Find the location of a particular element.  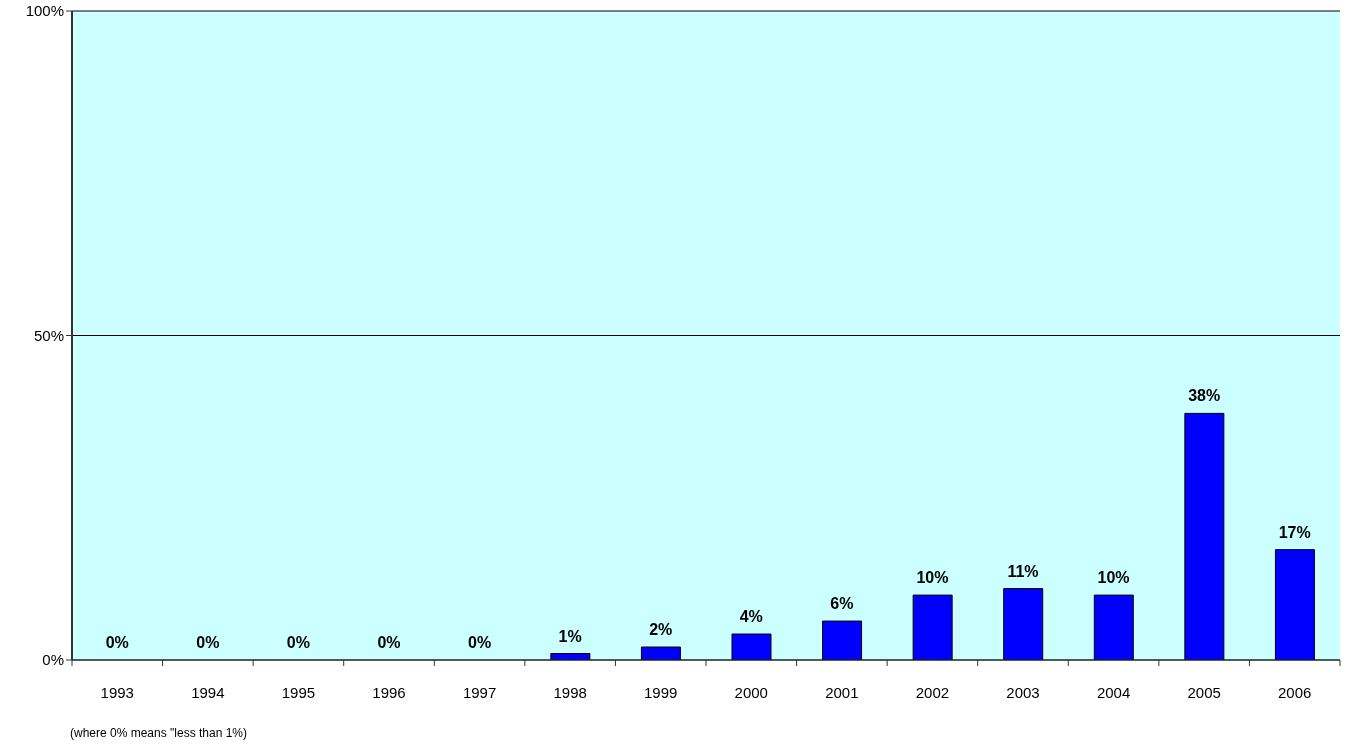

data-label: 6% is located at coordinates (842, 604).